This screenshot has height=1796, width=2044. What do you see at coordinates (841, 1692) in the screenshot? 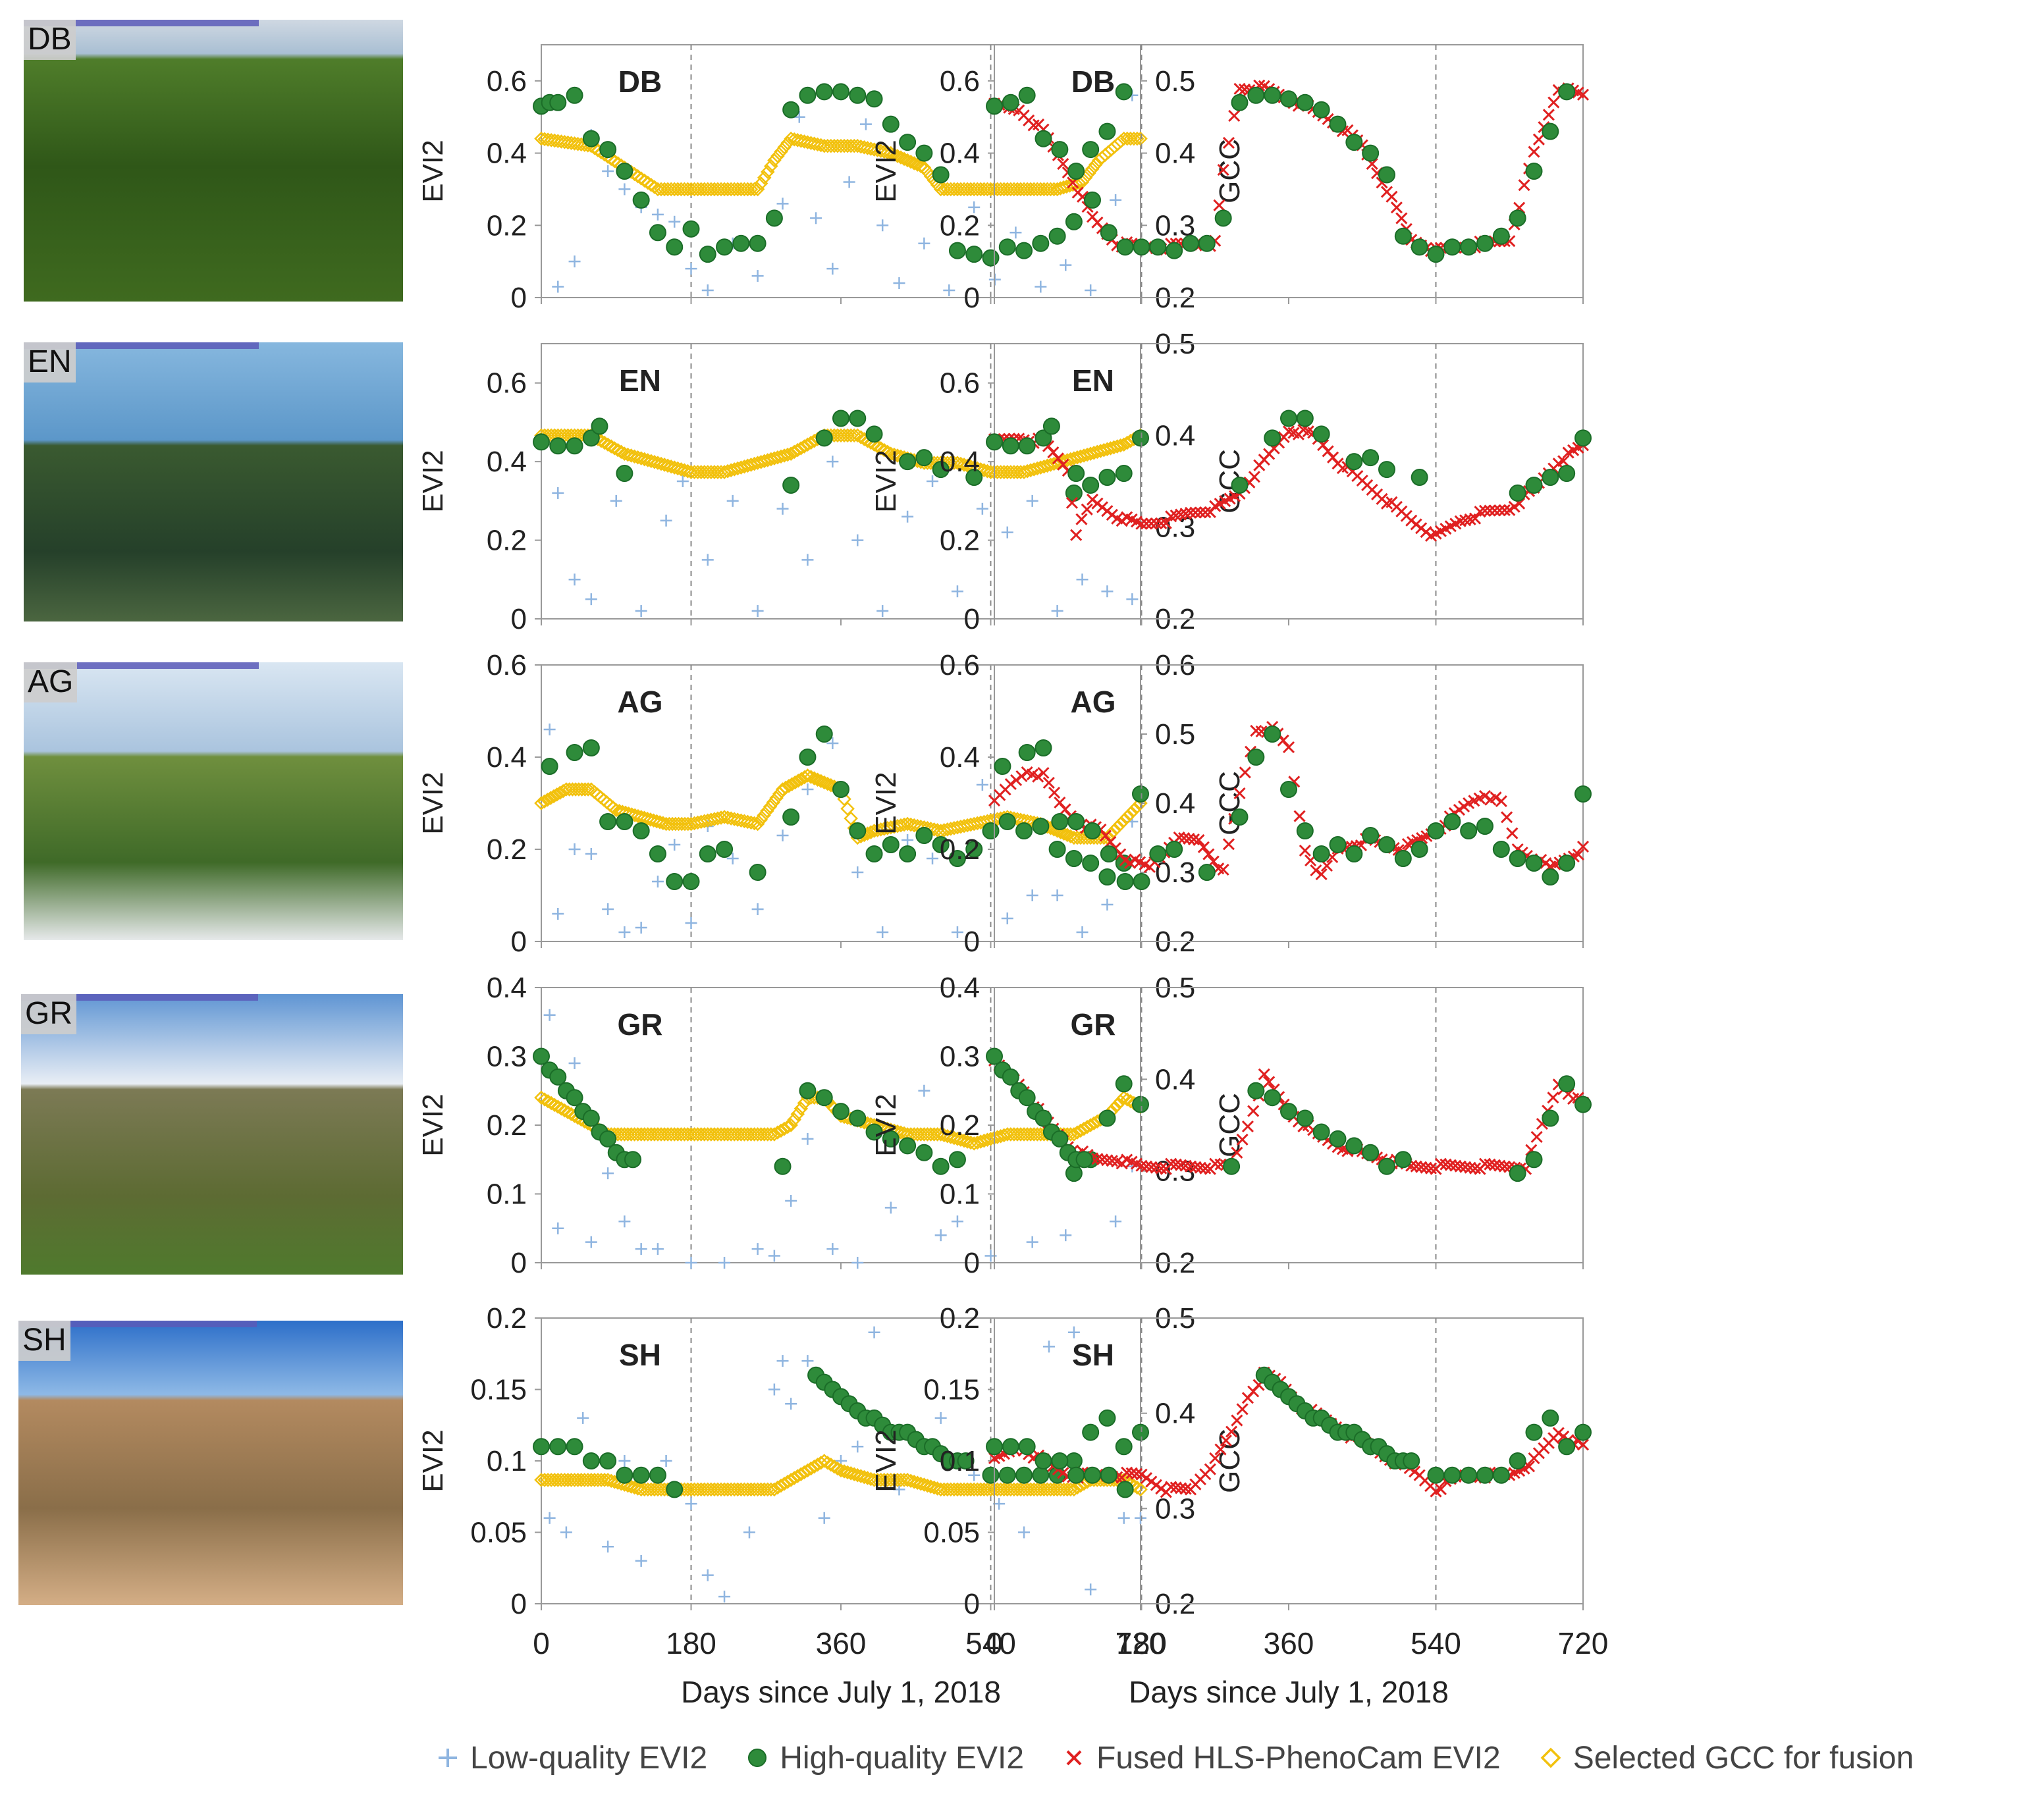
I see `x-axis-title: Days since July 1, 2018` at bounding box center [841, 1692].